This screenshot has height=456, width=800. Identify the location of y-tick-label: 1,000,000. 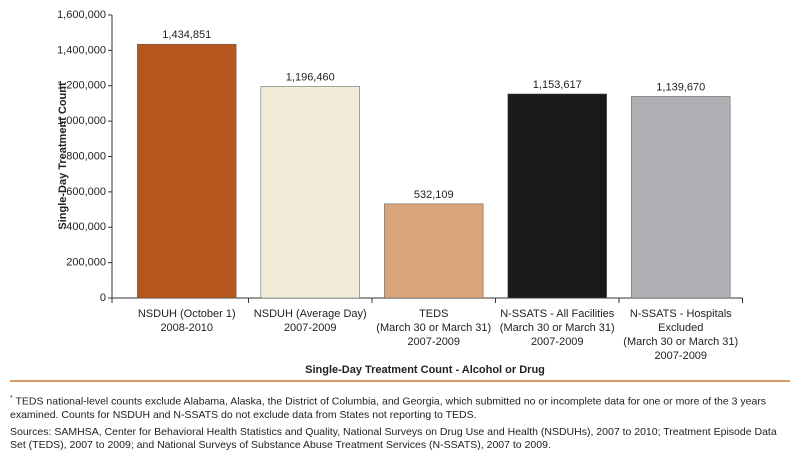
(81, 121).